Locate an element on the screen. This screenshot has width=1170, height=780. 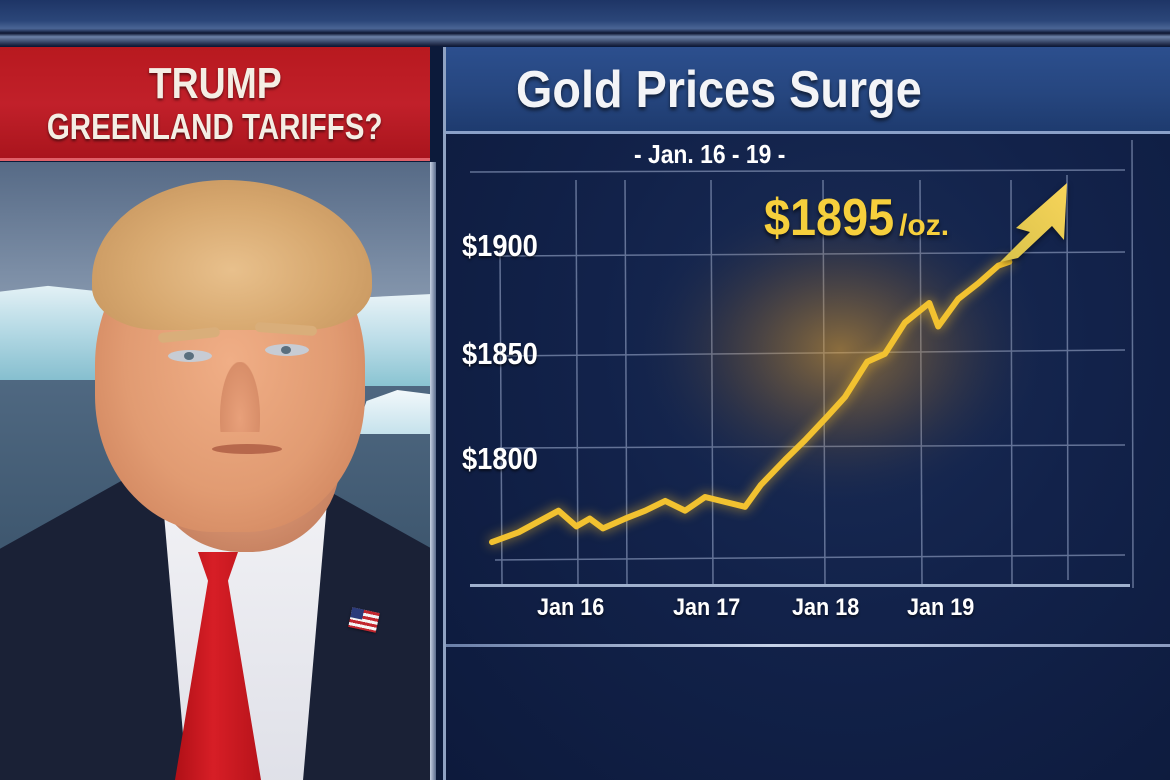
price-value: $1895 is located at coordinates (829, 218).